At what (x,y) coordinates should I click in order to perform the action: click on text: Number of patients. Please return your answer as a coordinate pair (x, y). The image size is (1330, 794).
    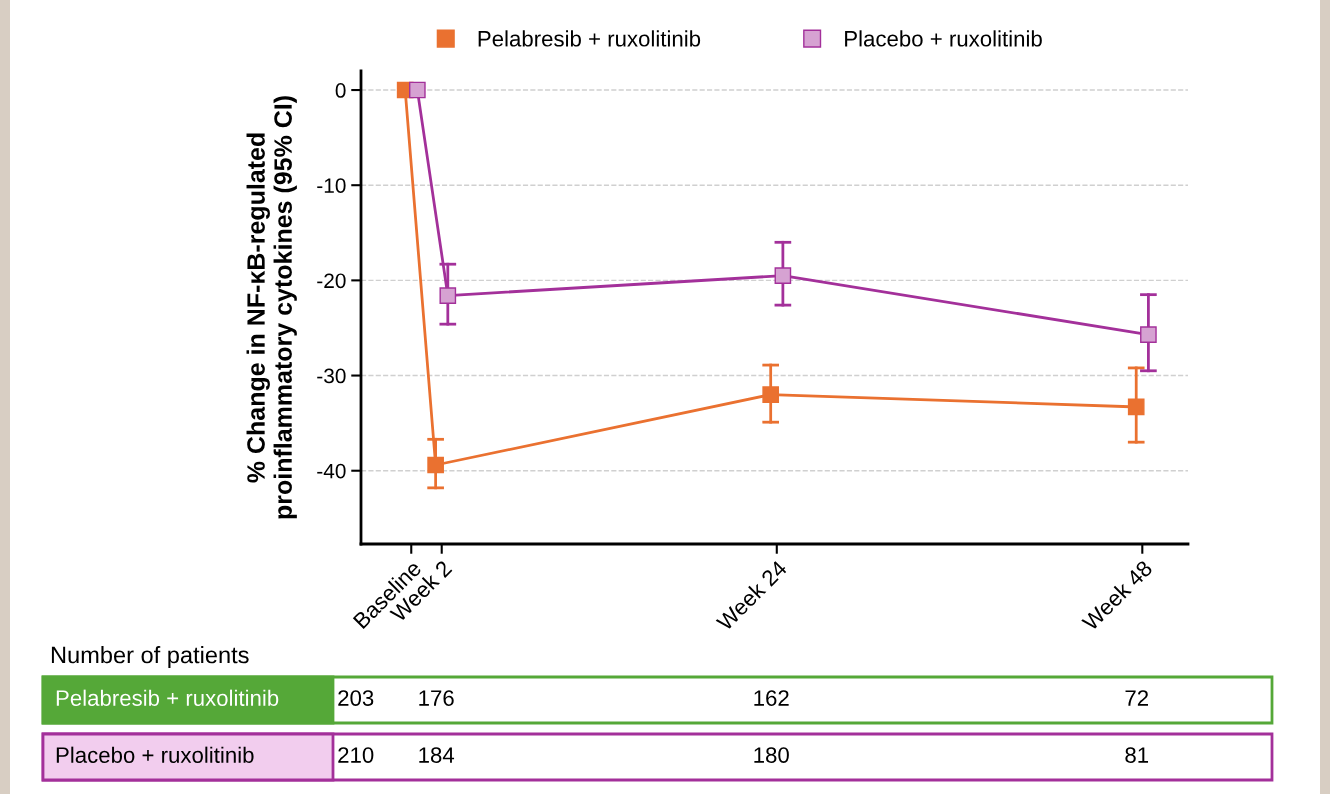
    Looking at the image, I should click on (150, 657).